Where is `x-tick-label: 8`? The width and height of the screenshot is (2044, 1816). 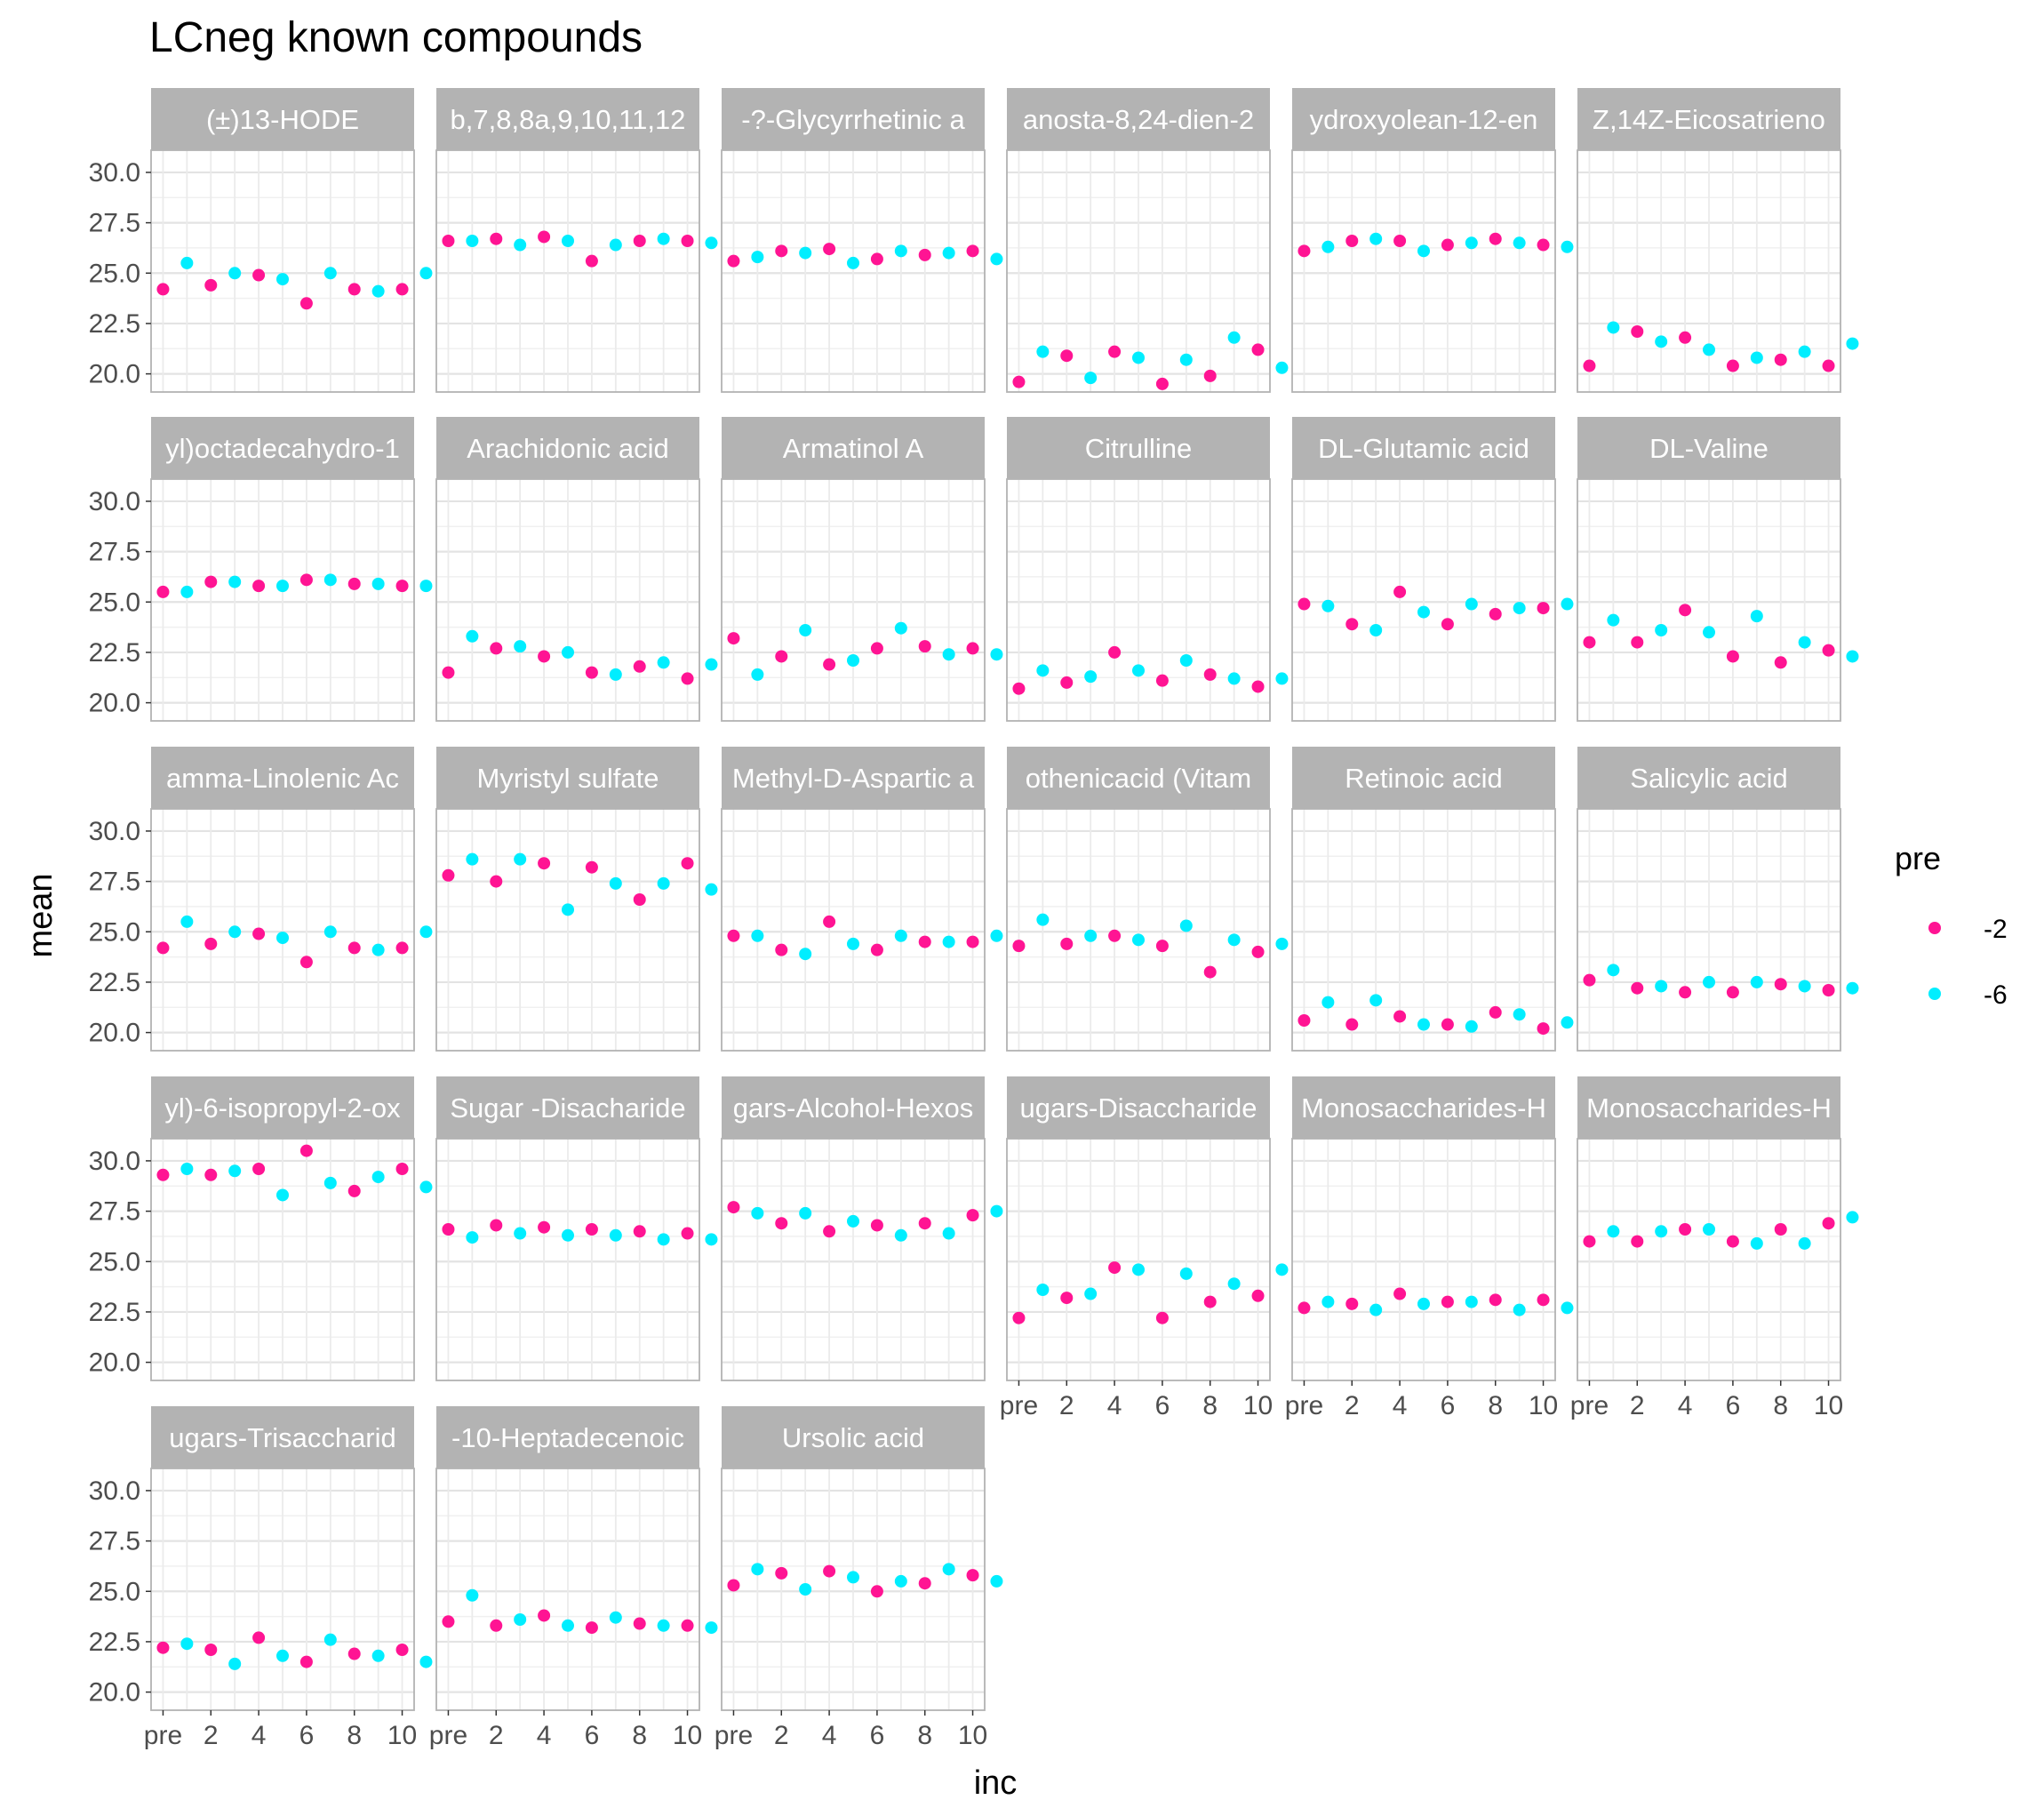
x-tick-label: 8 is located at coordinates (924, 1735).